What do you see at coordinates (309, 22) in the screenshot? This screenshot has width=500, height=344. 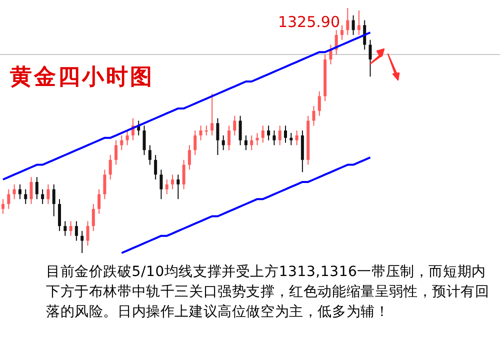 I see `annotation: 1325.90` at bounding box center [309, 22].